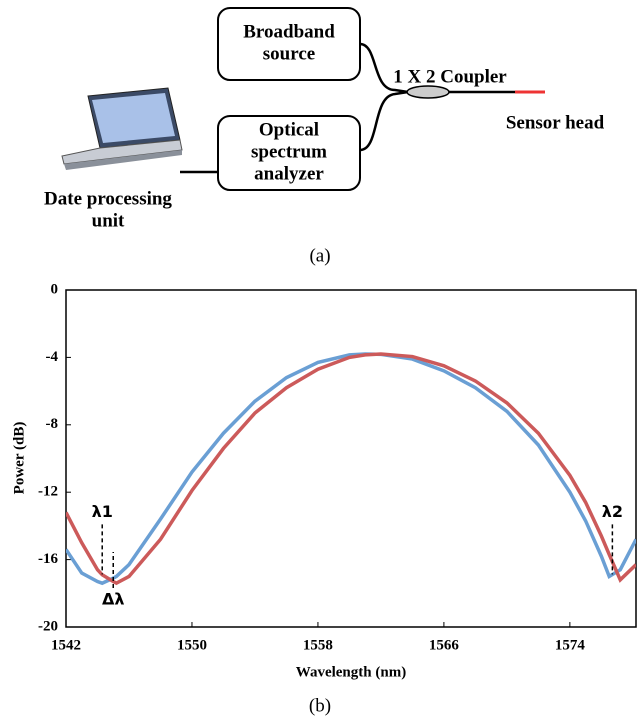 The width and height of the screenshot is (640, 722). What do you see at coordinates (351, 672) in the screenshot?
I see `x-axis-label: Wavelength (nm)` at bounding box center [351, 672].